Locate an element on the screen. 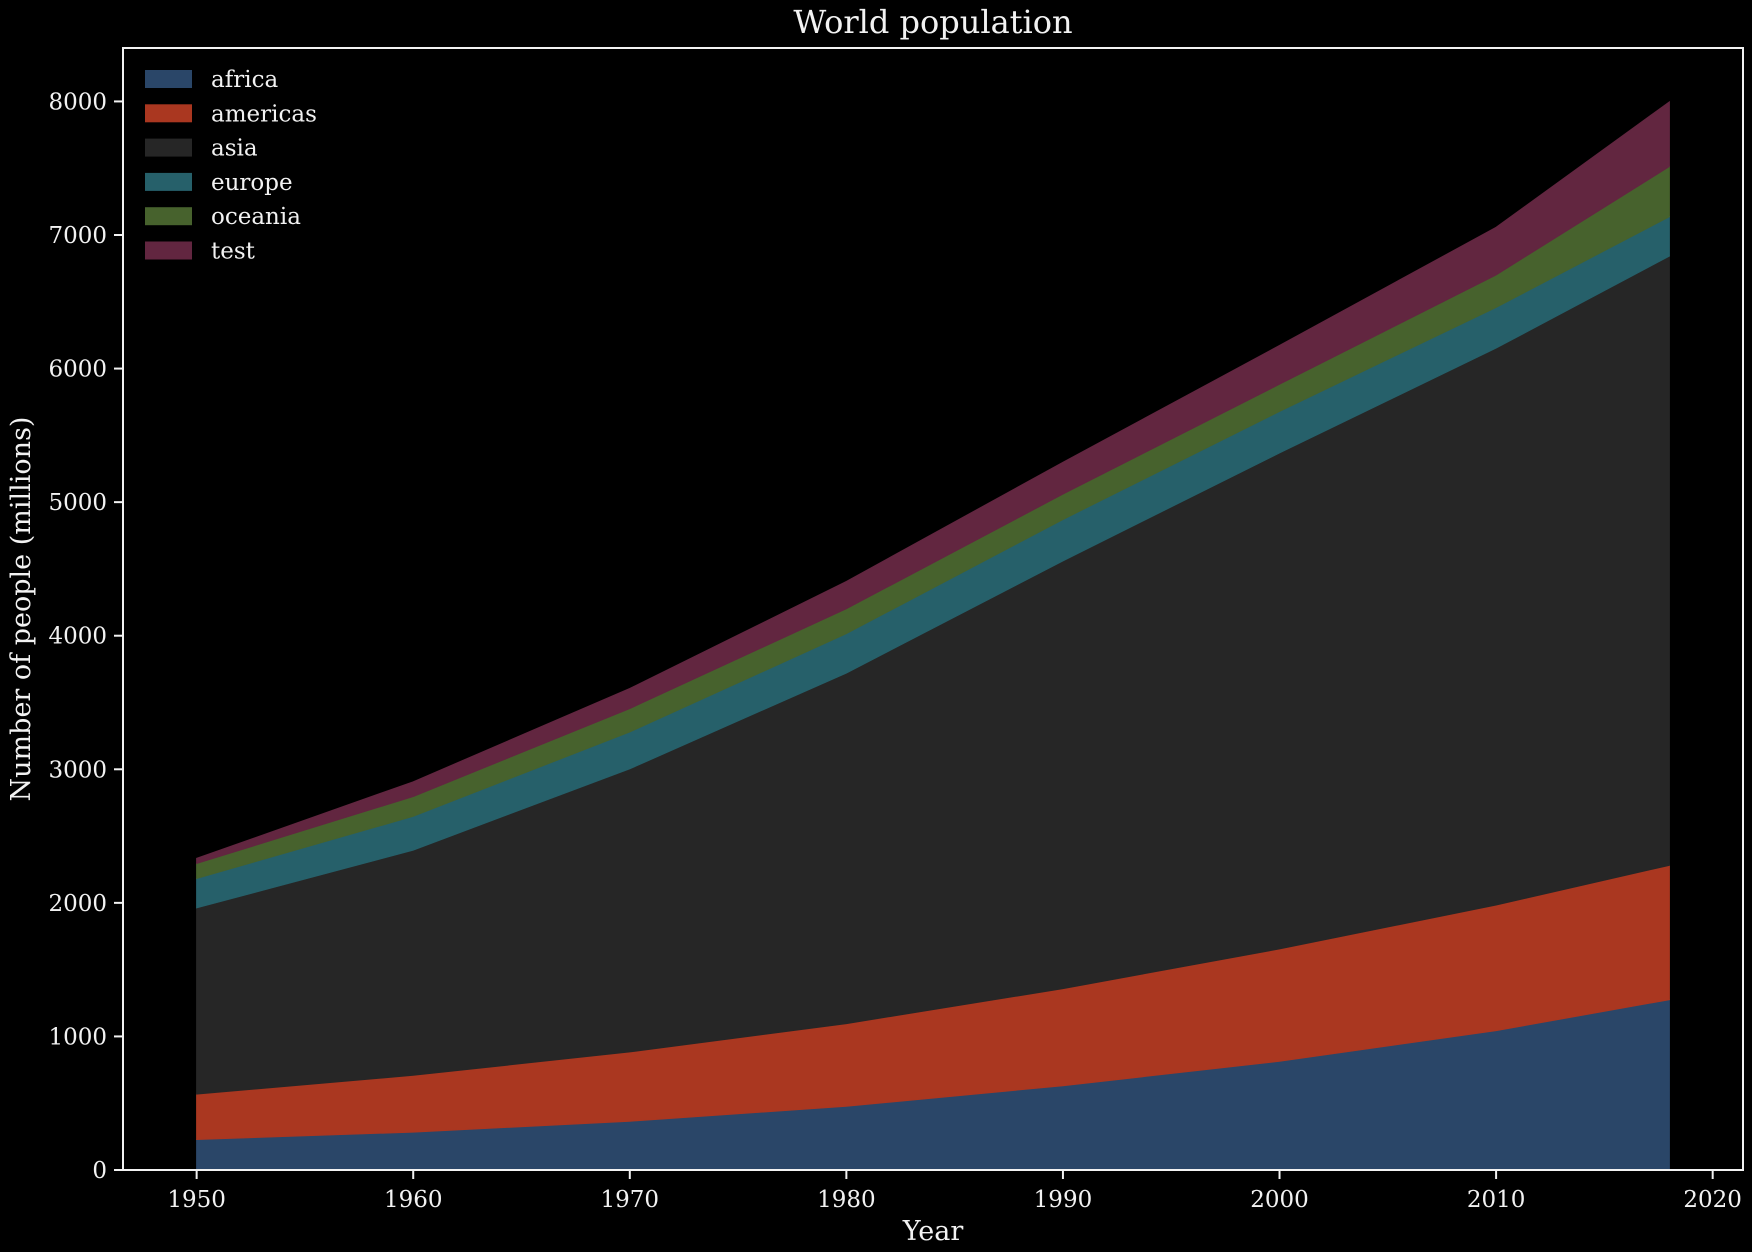 The height and width of the screenshot is (1252, 1752). y-tick-label: 2000 is located at coordinates (77, 904).